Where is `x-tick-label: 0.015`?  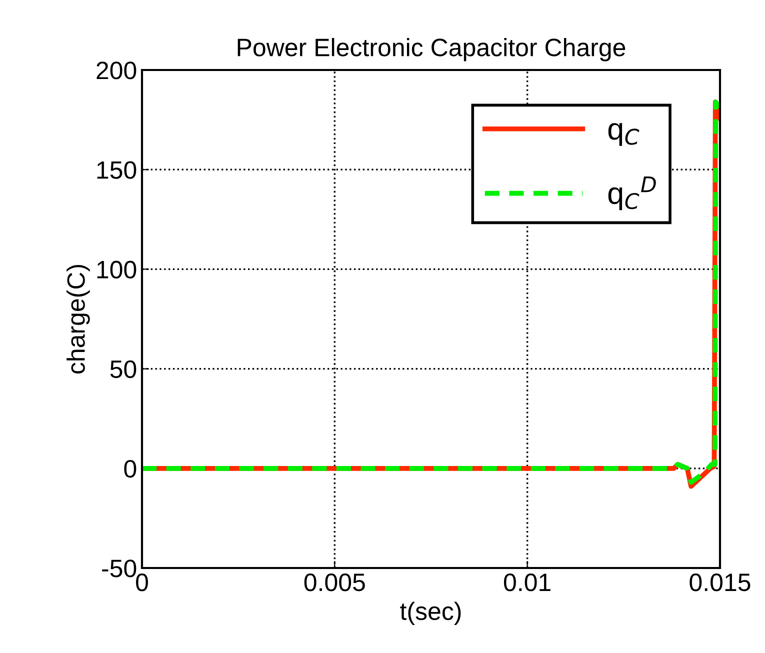
x-tick-label: 0.015 is located at coordinates (720, 583).